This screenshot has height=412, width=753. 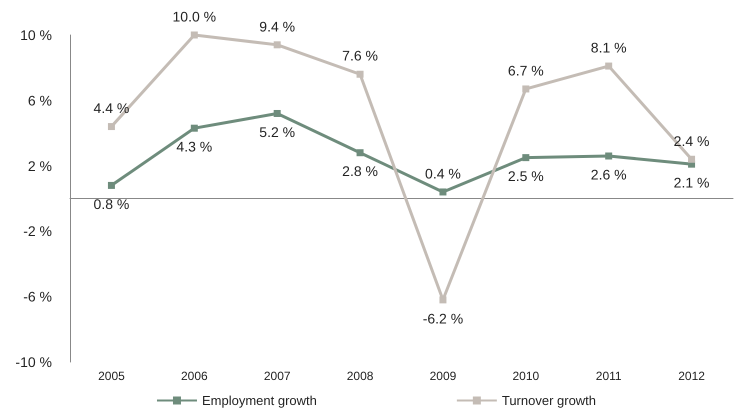 What do you see at coordinates (526, 176) in the screenshot?
I see `data-label: 2.5 %` at bounding box center [526, 176].